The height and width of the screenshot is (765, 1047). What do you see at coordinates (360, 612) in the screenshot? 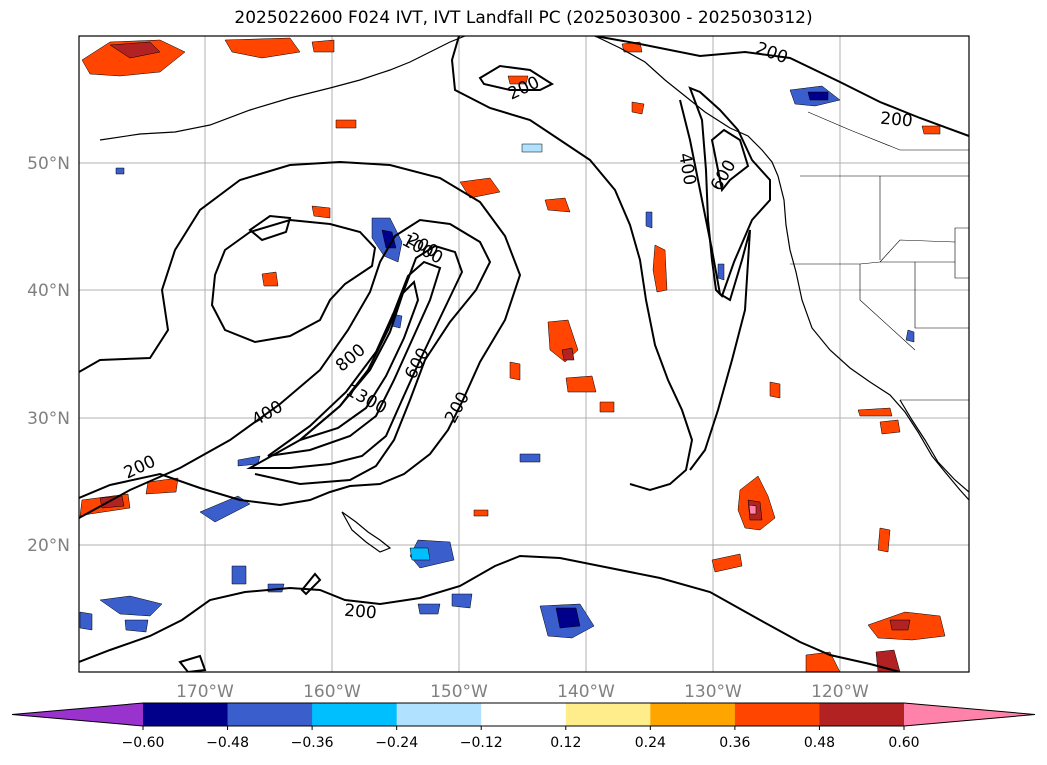
I see `contour-label: 200` at bounding box center [360, 612].